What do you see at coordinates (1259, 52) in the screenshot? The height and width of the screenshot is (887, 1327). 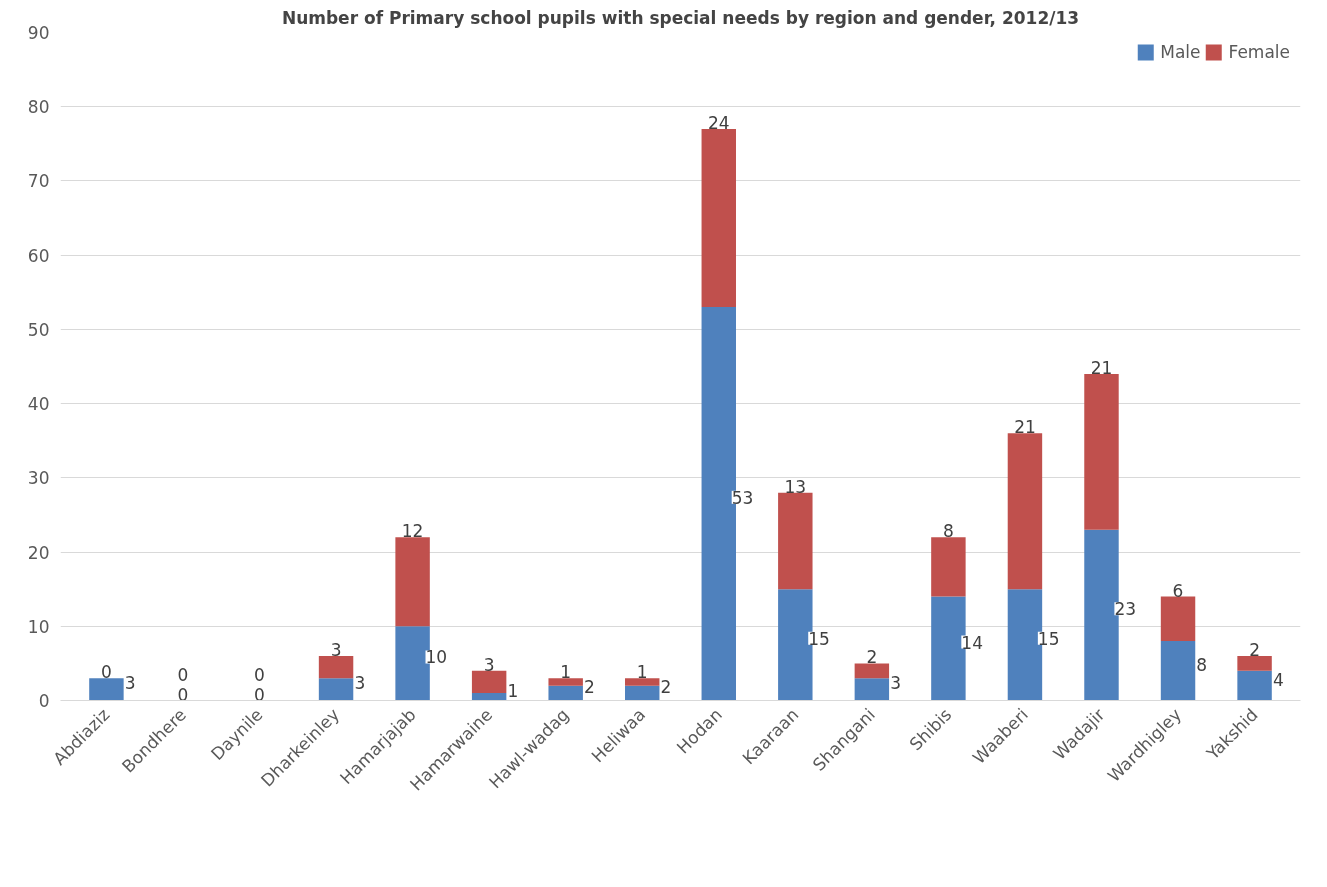 I see `legend-label: Female` at bounding box center [1259, 52].